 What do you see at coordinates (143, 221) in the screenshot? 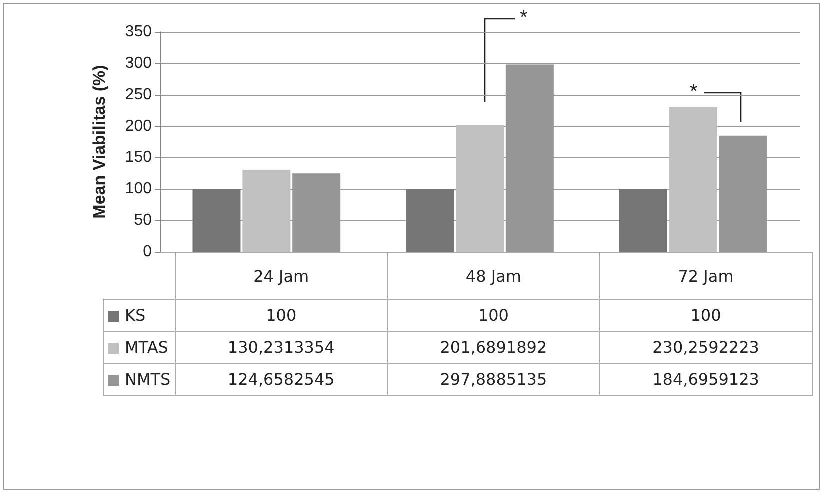
I see `y-tick-label: 50` at bounding box center [143, 221].